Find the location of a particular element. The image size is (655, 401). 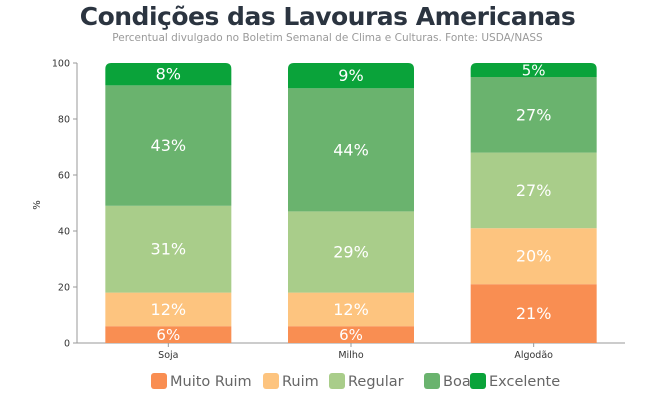

data-label: 9% is located at coordinates (350, 75).